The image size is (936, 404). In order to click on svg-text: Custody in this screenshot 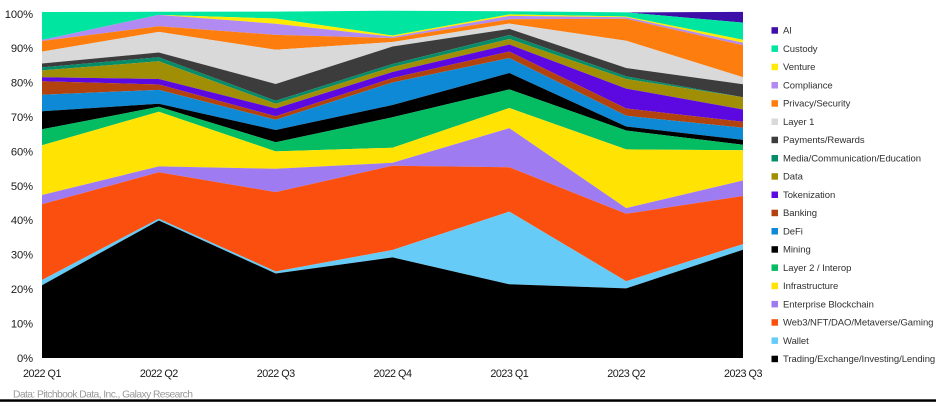, I will do `click(800, 49)`.